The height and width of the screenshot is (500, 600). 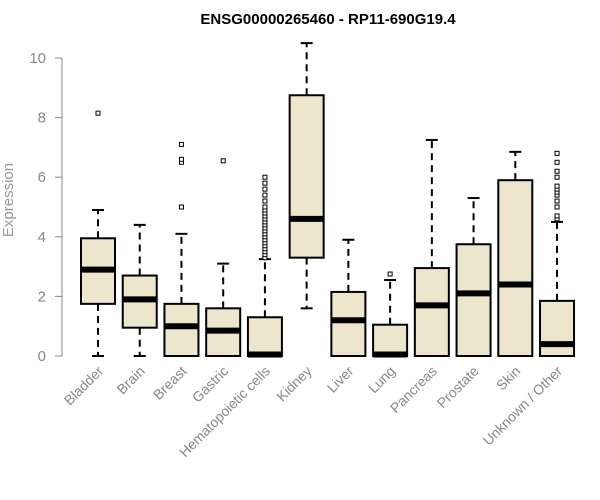 What do you see at coordinates (181, 249) in the screenshot?
I see `box-breast` at bounding box center [181, 249].